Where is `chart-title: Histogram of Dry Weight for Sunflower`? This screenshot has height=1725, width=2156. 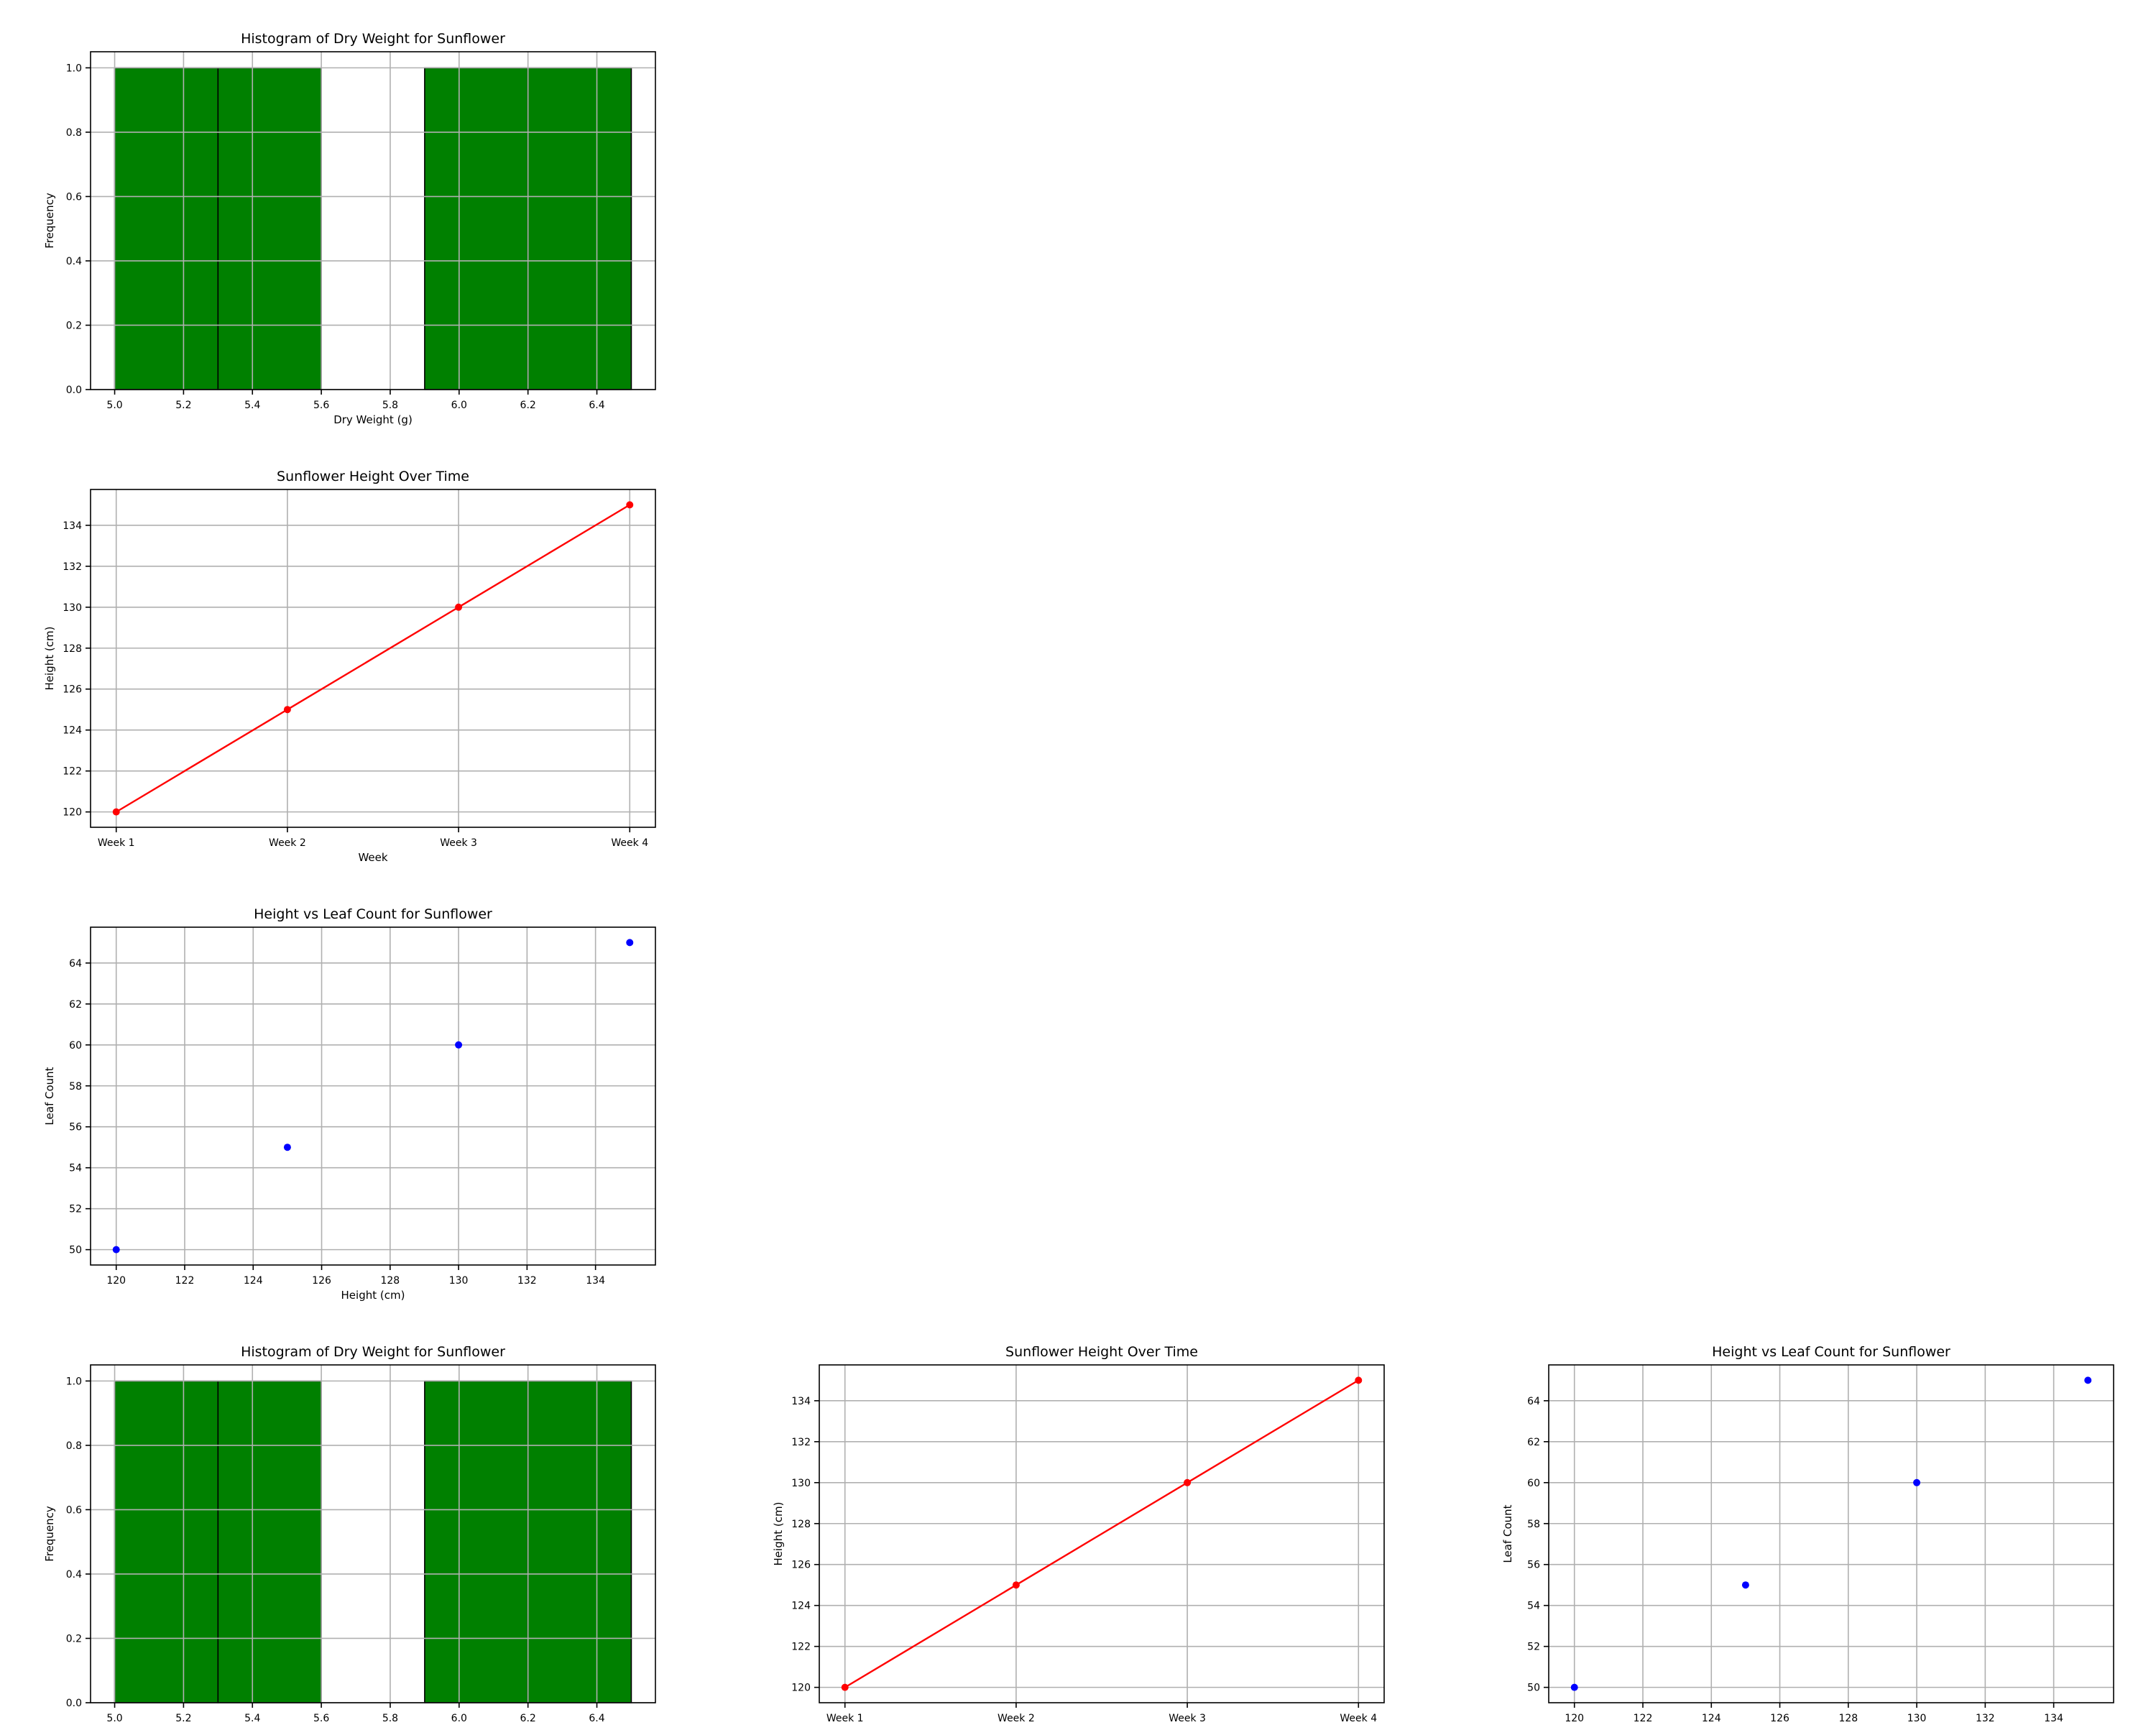 chart-title: Histogram of Dry Weight for Sunflower is located at coordinates (373, 39).